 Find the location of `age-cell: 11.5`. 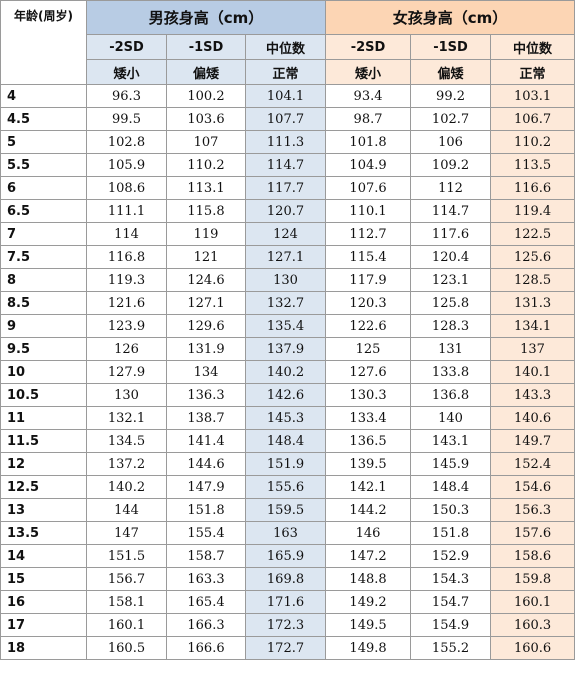

age-cell: 11.5 is located at coordinates (43, 441).